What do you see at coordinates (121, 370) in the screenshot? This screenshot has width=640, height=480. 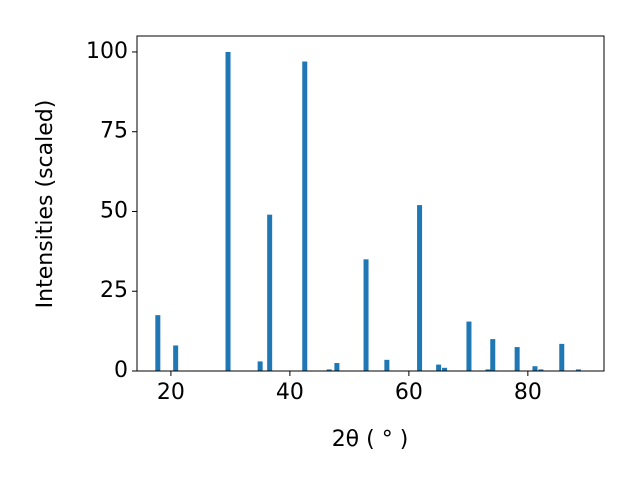 I see `y-tick-label: 0` at bounding box center [121, 370].